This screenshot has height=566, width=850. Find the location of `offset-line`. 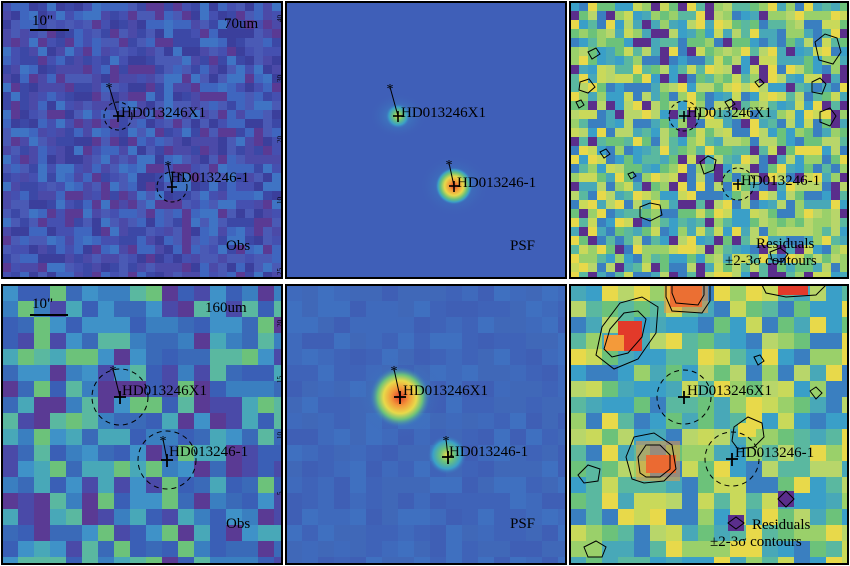

offset-line is located at coordinates (116, 383).